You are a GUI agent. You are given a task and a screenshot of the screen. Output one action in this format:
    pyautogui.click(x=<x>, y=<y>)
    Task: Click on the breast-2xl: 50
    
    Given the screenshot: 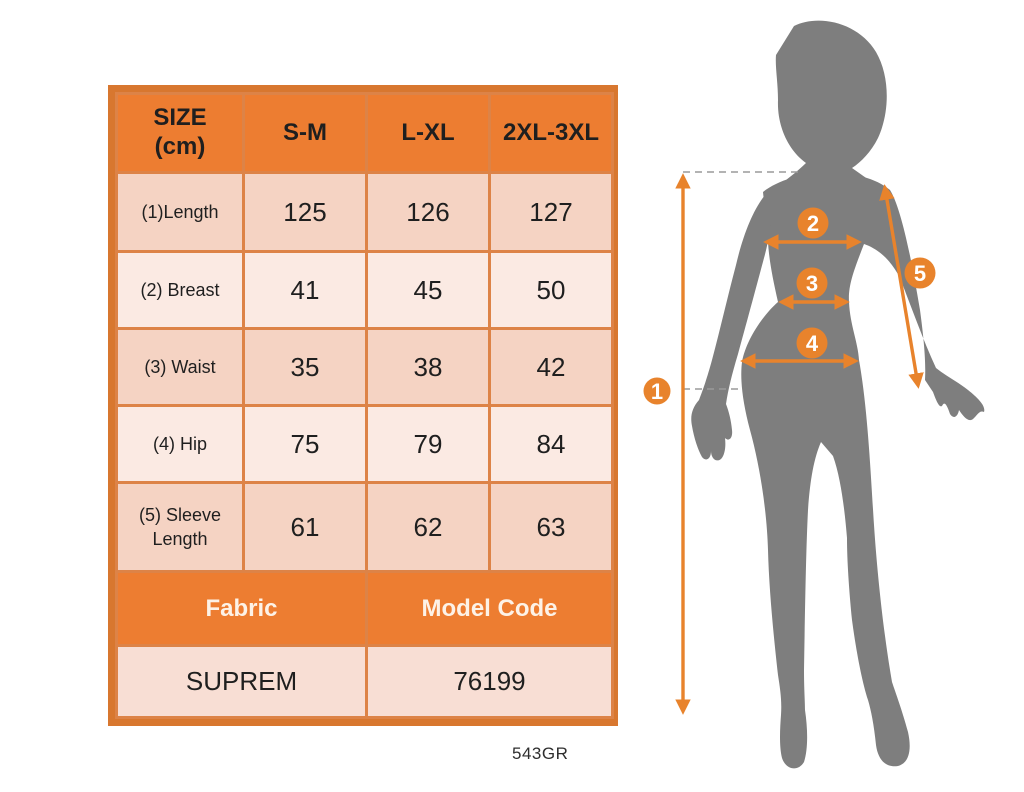 What is the action you would take?
    pyautogui.click(x=551, y=290)
    